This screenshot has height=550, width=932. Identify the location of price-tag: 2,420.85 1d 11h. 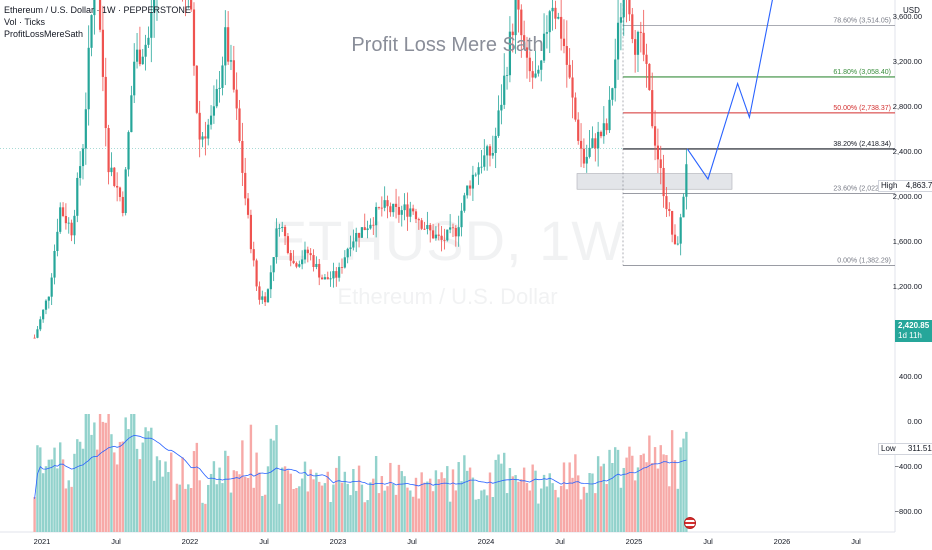
(913, 331).